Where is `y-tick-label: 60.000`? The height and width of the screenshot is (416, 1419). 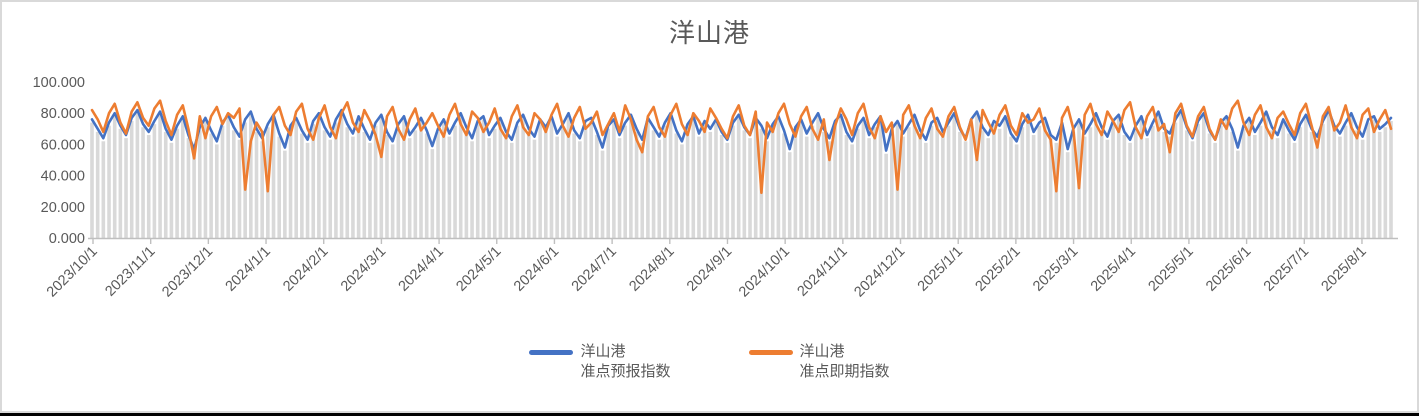 y-tick-label: 60.000 is located at coordinates (63, 145).